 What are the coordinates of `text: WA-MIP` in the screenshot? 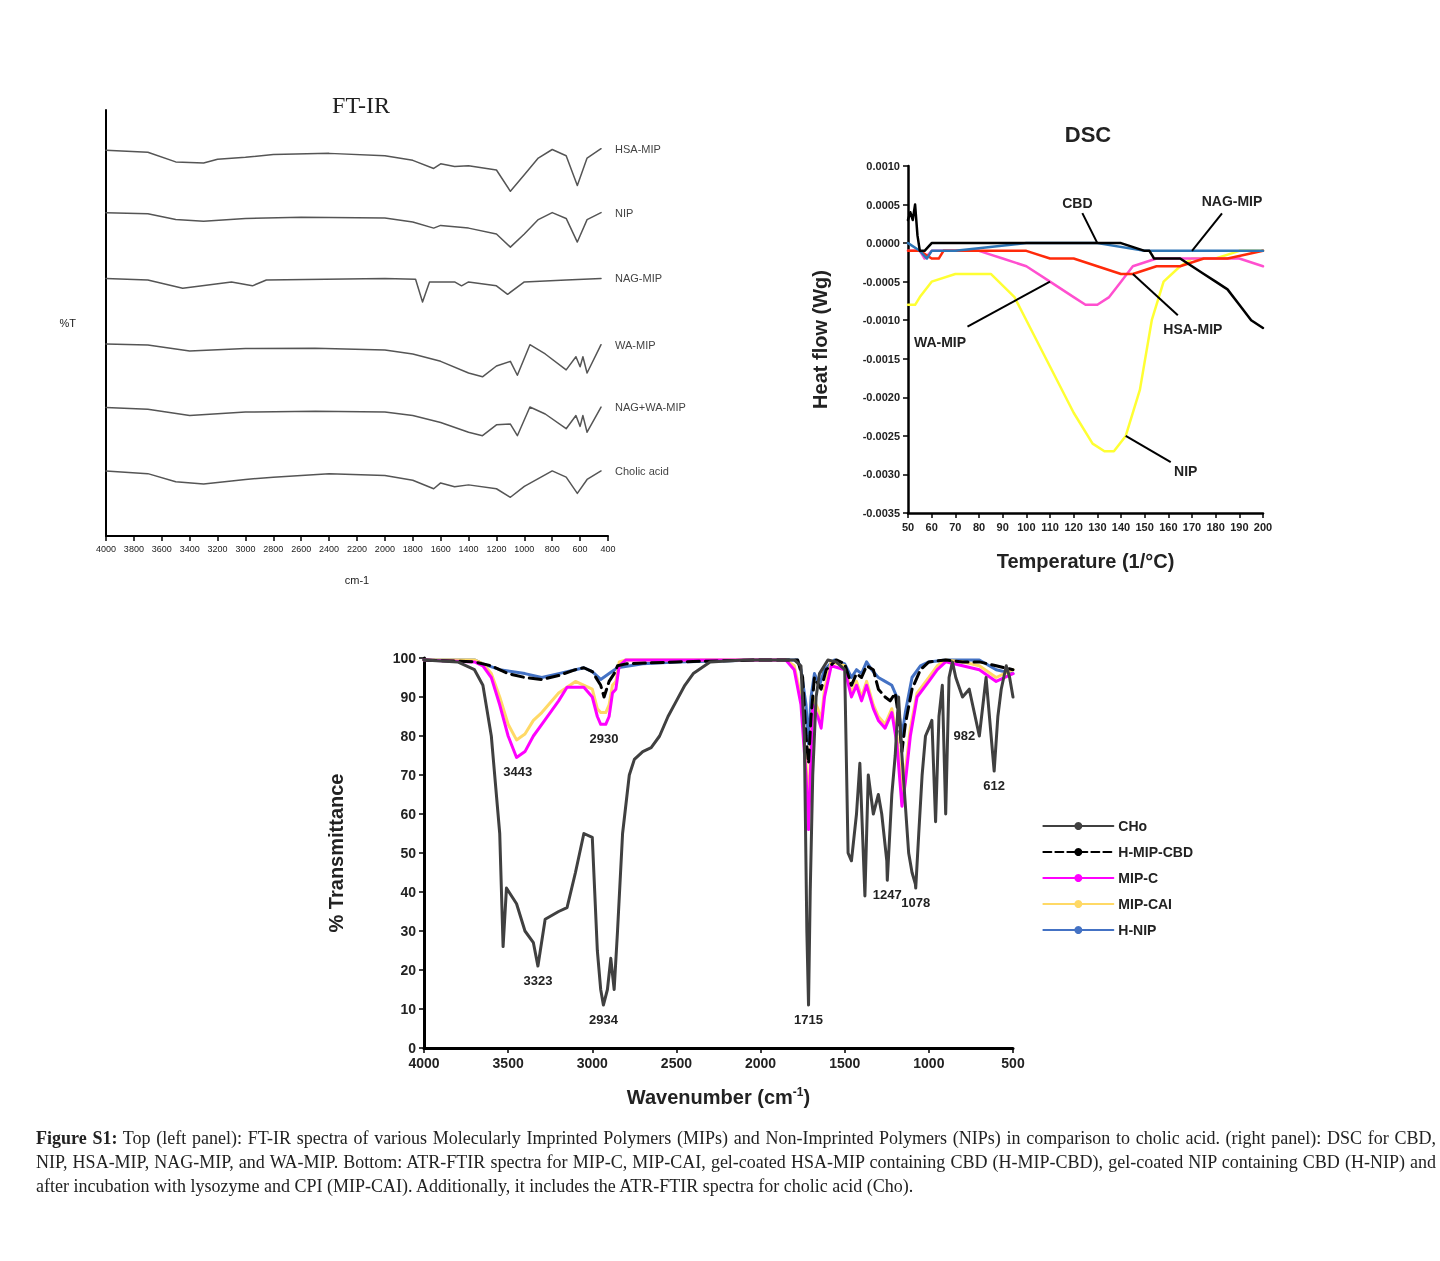 It's located at (940, 341).